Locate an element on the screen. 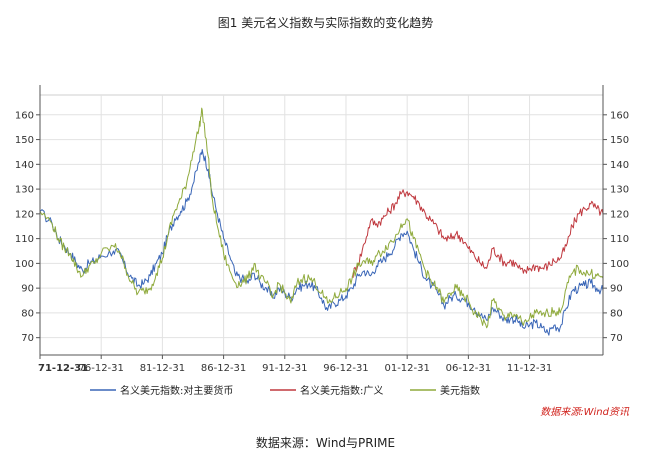 This screenshot has width=651, height=468. x-tick-label: 06-12-31 is located at coordinates (468, 368).